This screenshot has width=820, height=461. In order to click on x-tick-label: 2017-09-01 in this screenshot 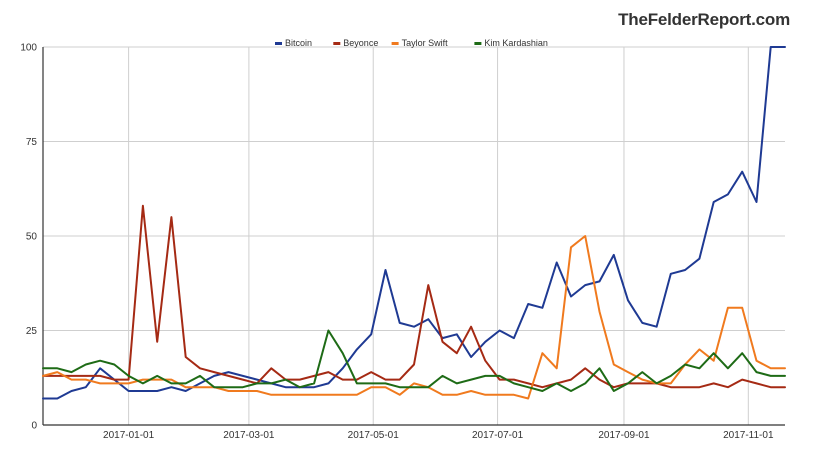, I will do `click(624, 435)`.